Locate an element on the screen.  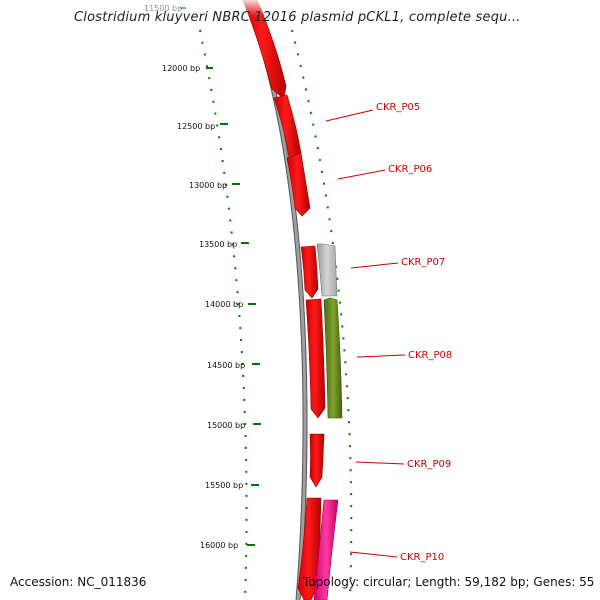
gene-label-ckr-p05: CKR_P05 is located at coordinates (398, 107).